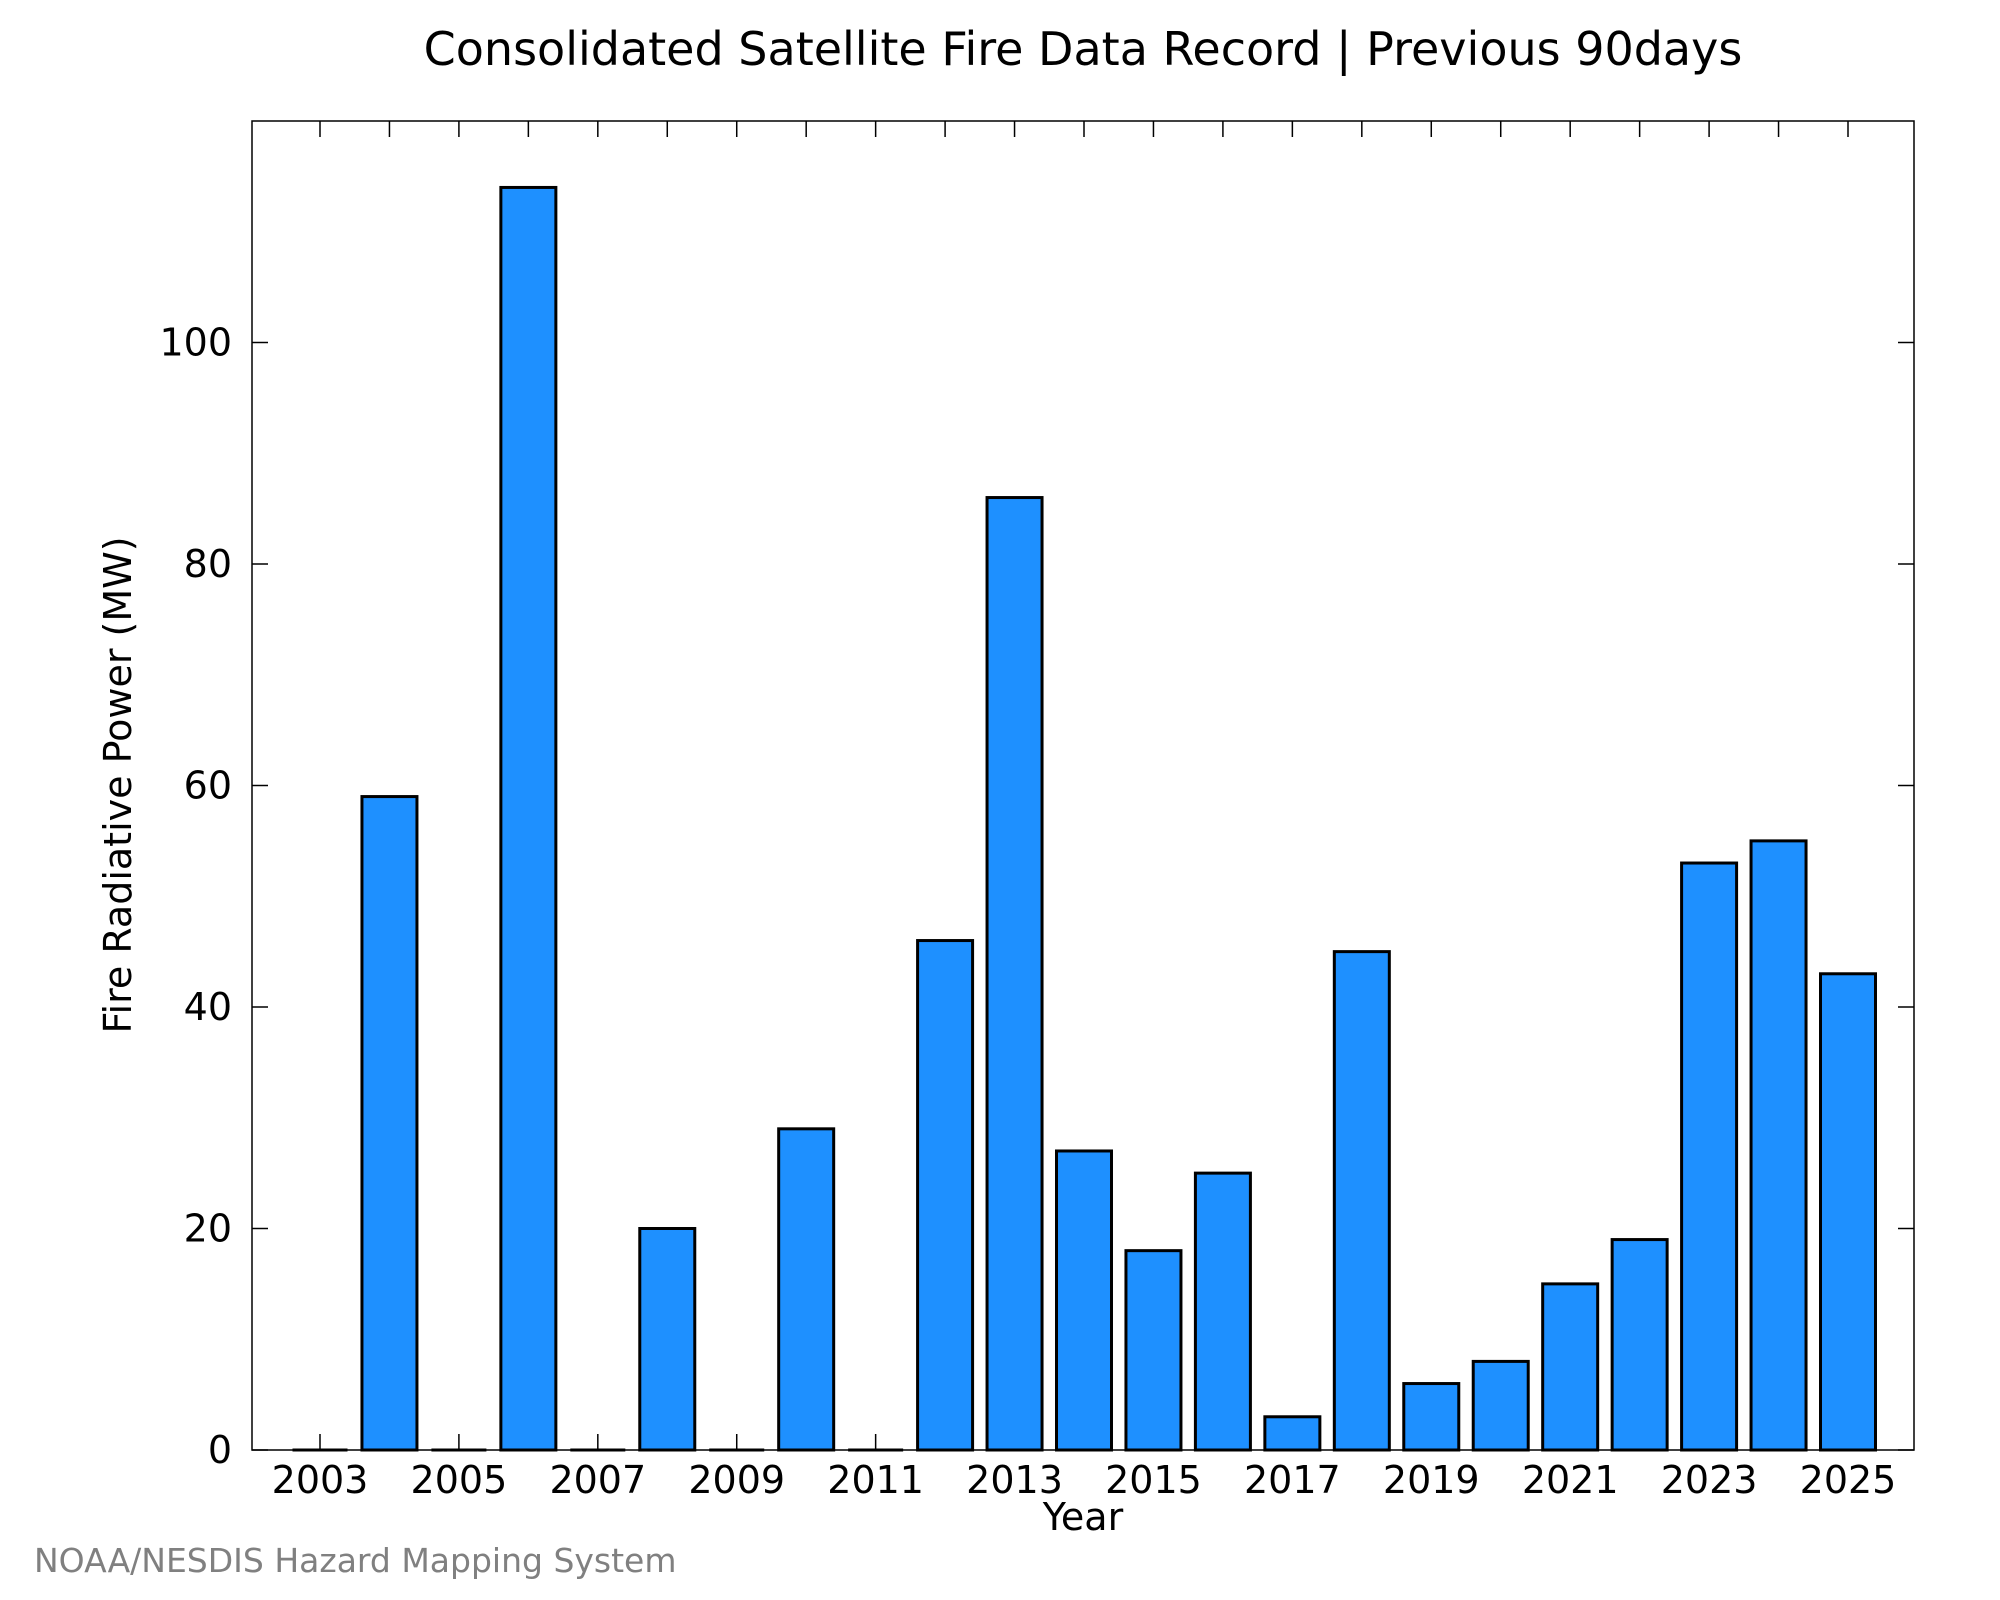 Image resolution: width=2000 pixels, height=1600 pixels. Describe the element at coordinates (220, 1450) in the screenshot. I see `y-tick-label: 0` at that location.